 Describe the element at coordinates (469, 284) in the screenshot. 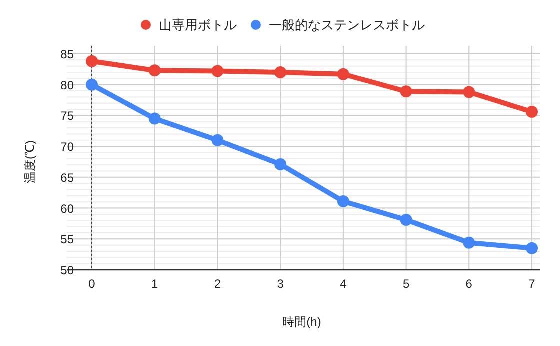

I see `x-tick-label: 6` at that location.